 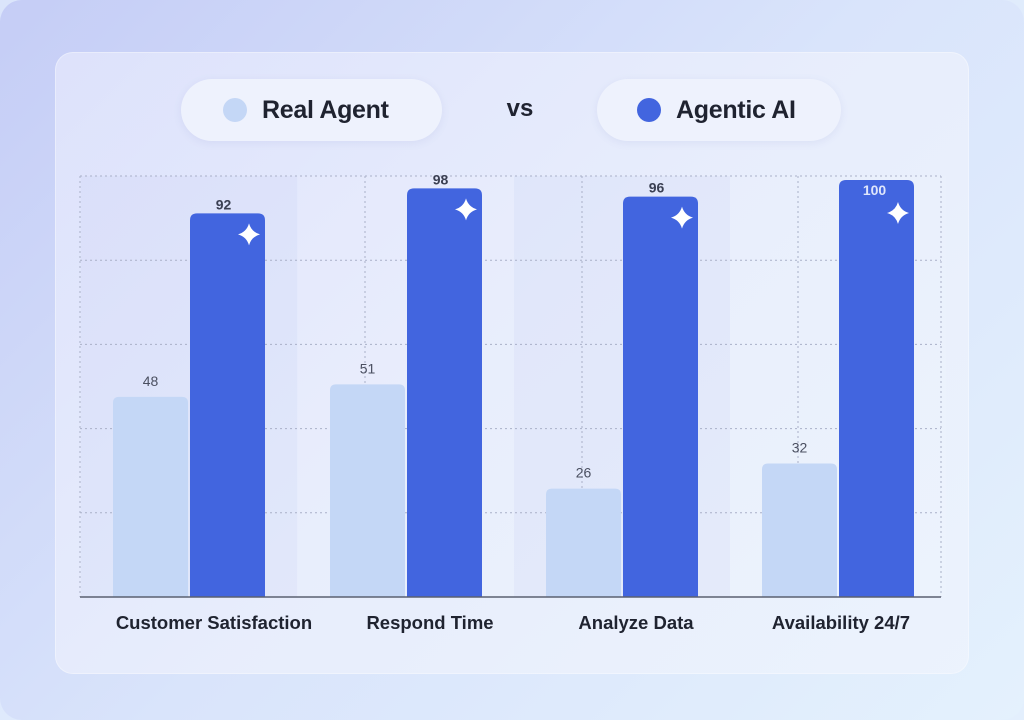 What do you see at coordinates (584, 473) in the screenshot?
I see `data-label-real-agent: 26` at bounding box center [584, 473].